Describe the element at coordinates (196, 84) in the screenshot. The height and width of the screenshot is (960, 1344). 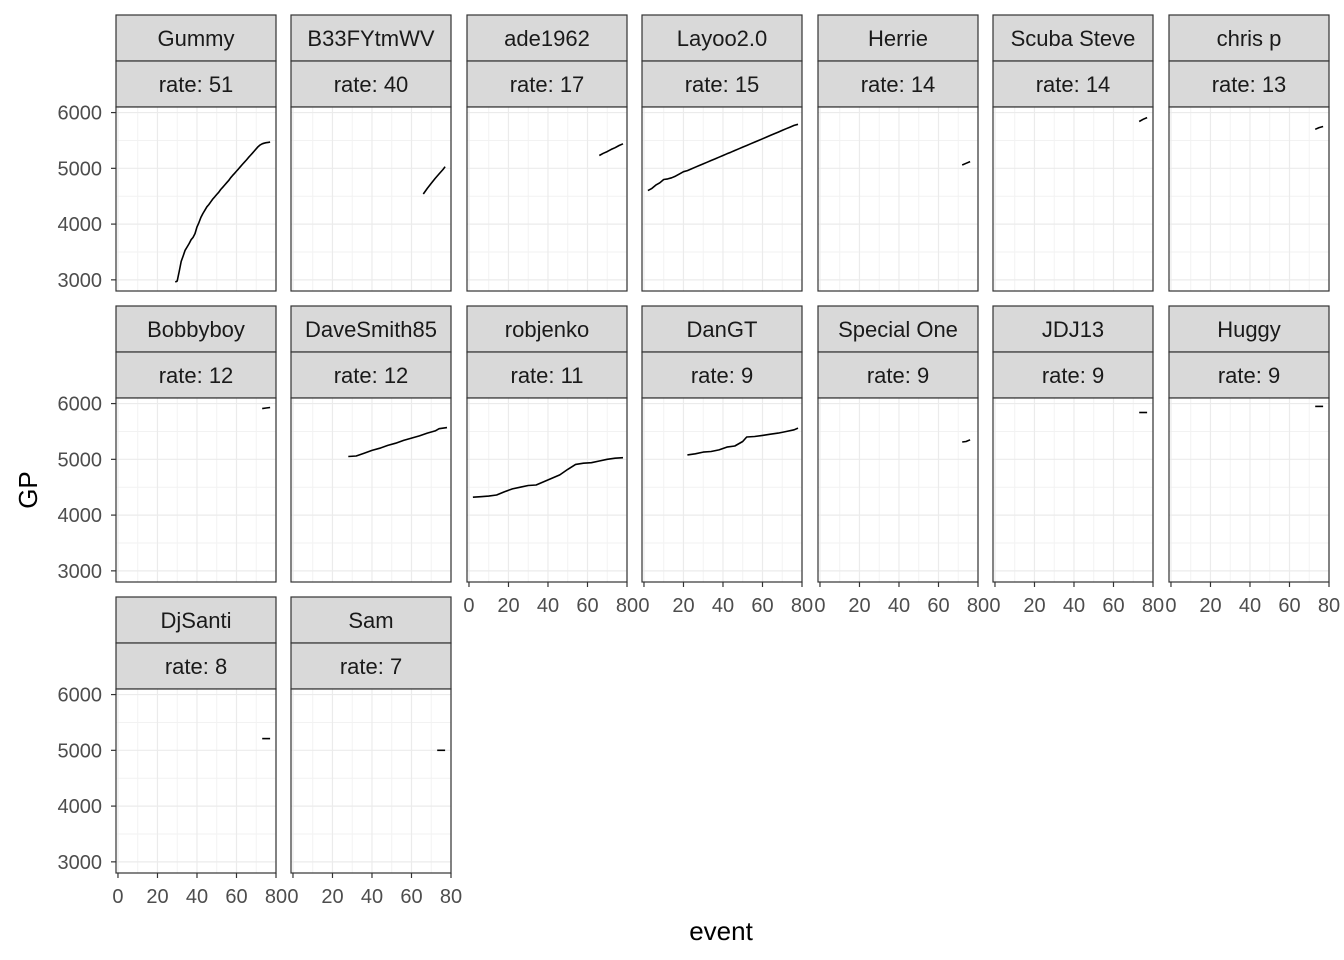
I see `facet-rate-label: rate: 51` at that location.